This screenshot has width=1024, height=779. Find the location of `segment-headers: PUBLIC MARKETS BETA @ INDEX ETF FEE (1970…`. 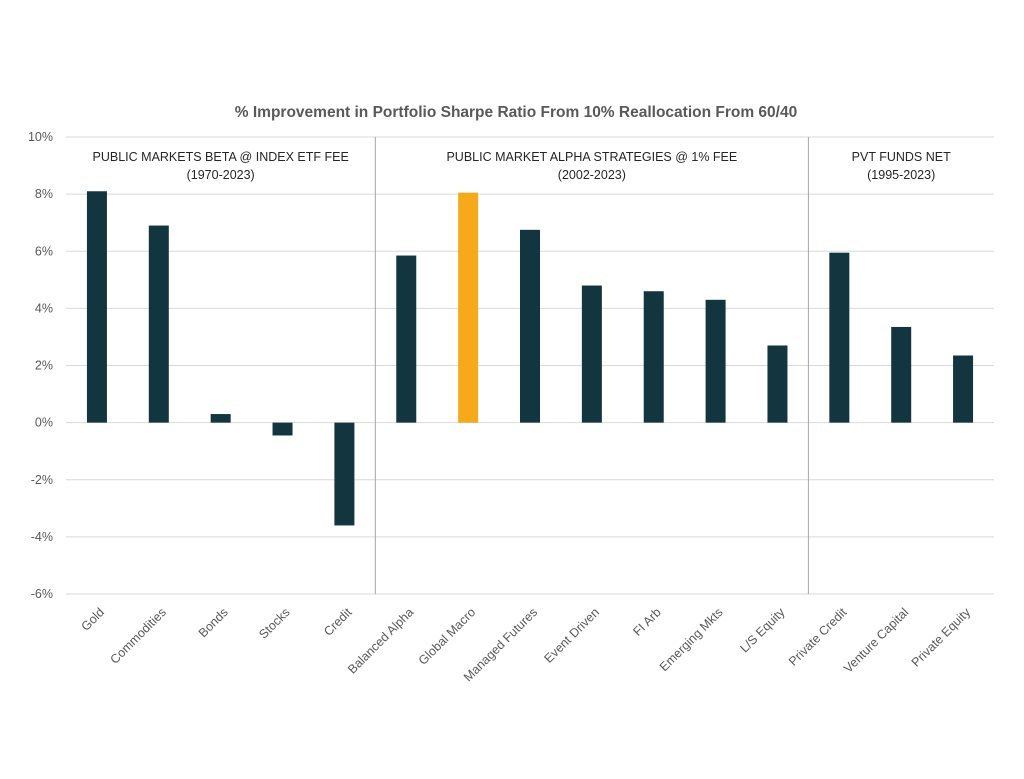

segment-headers: PUBLIC MARKETS BETA @ INDEX ETF FEE (1970… is located at coordinates (522, 166).